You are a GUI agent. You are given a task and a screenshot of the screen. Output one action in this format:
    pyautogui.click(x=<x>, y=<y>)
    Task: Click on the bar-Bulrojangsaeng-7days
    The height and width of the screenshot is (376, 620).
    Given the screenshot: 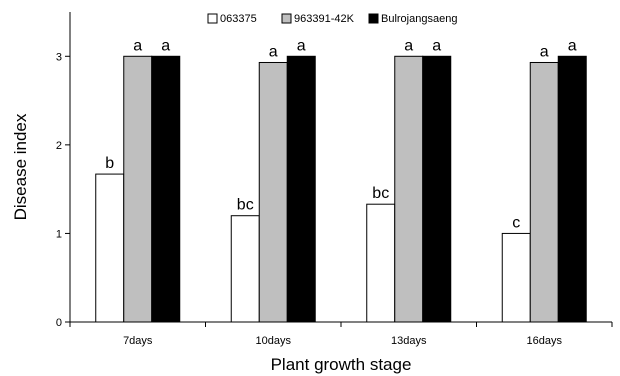 What is the action you would take?
    pyautogui.click(x=166, y=189)
    